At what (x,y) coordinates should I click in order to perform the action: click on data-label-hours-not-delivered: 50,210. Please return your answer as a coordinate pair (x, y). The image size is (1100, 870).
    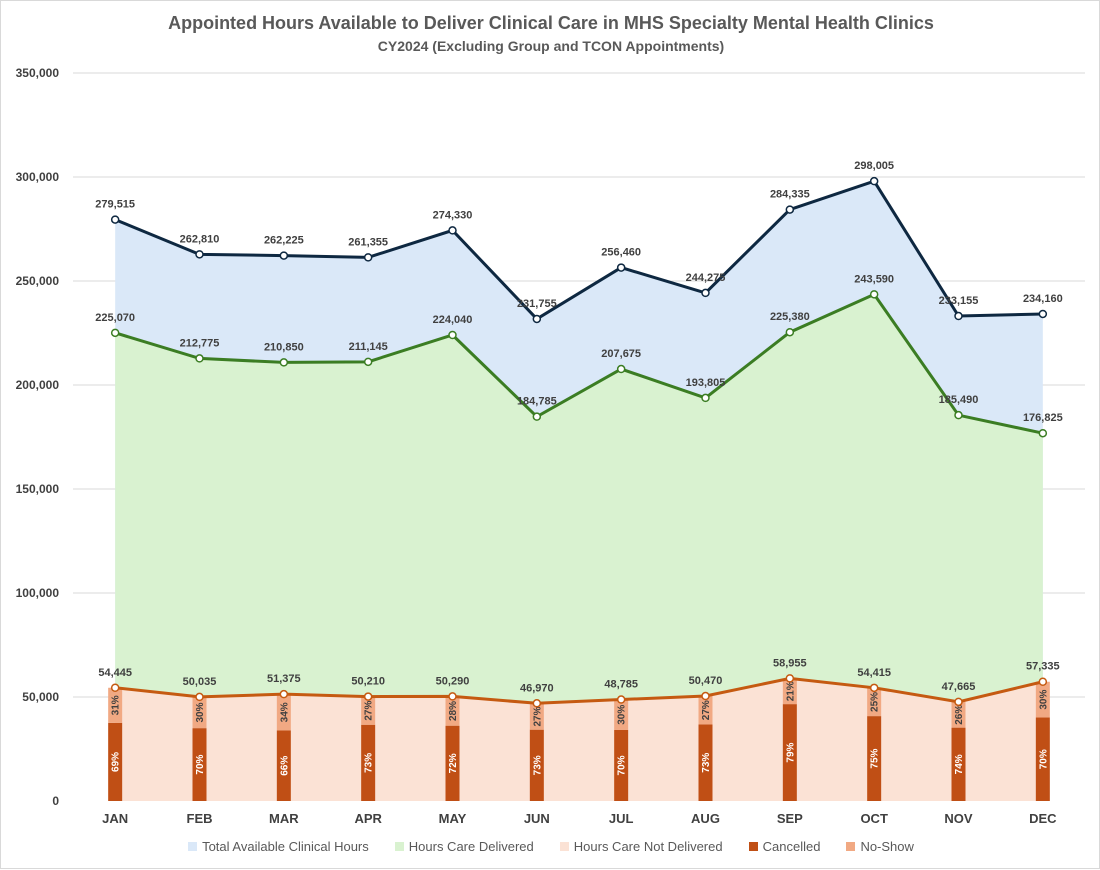
    Looking at the image, I should click on (368, 682).